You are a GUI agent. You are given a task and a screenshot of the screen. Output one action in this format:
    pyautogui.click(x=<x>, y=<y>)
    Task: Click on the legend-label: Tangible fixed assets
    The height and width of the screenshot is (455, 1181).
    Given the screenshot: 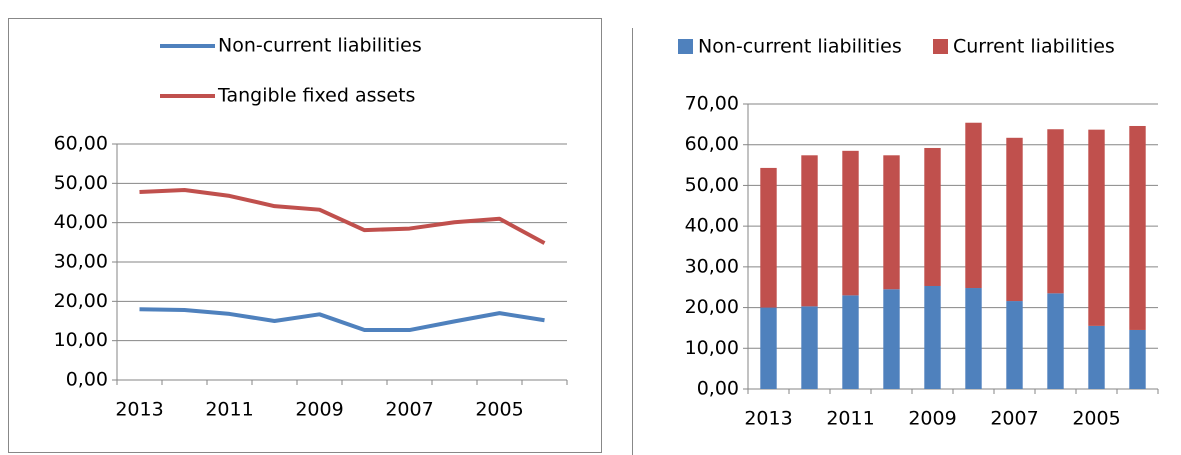 What is the action you would take?
    pyautogui.click(x=316, y=96)
    